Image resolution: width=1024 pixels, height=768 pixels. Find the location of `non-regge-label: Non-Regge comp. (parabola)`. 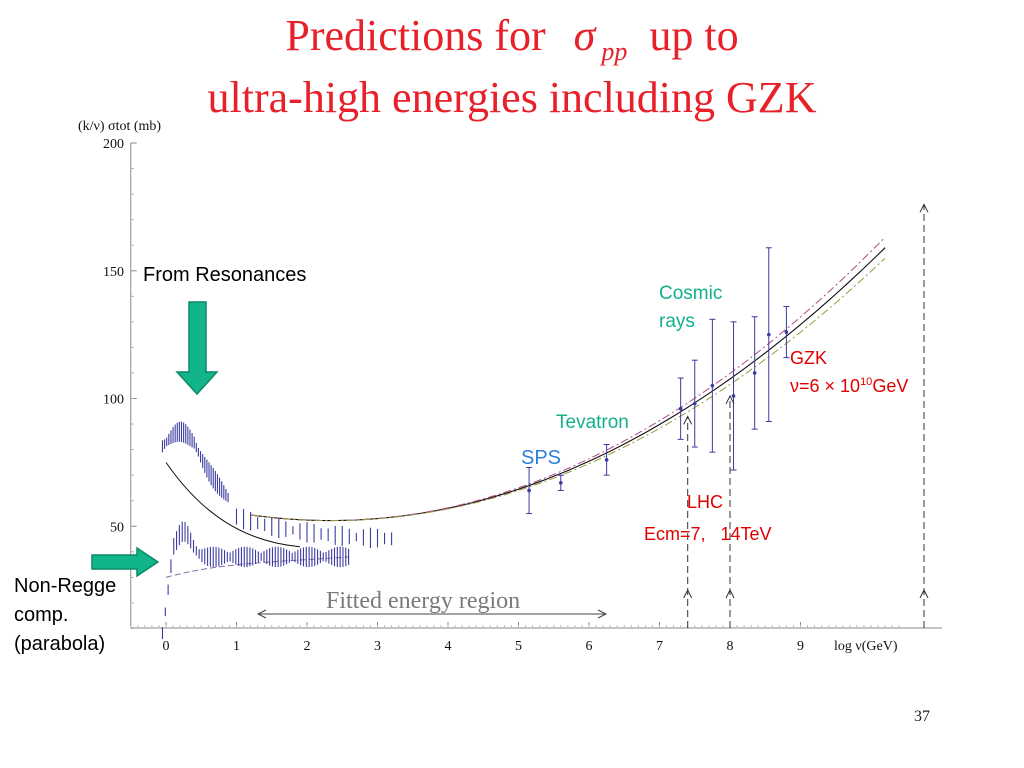

non-regge-label: Non-Regge comp. (parabola) is located at coordinates (65, 615).